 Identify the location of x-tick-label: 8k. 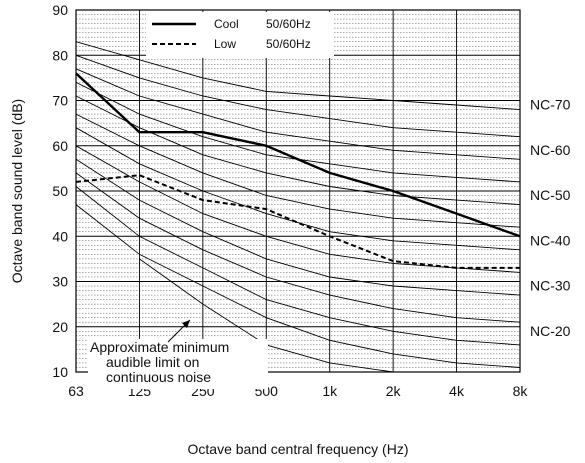
(521, 391).